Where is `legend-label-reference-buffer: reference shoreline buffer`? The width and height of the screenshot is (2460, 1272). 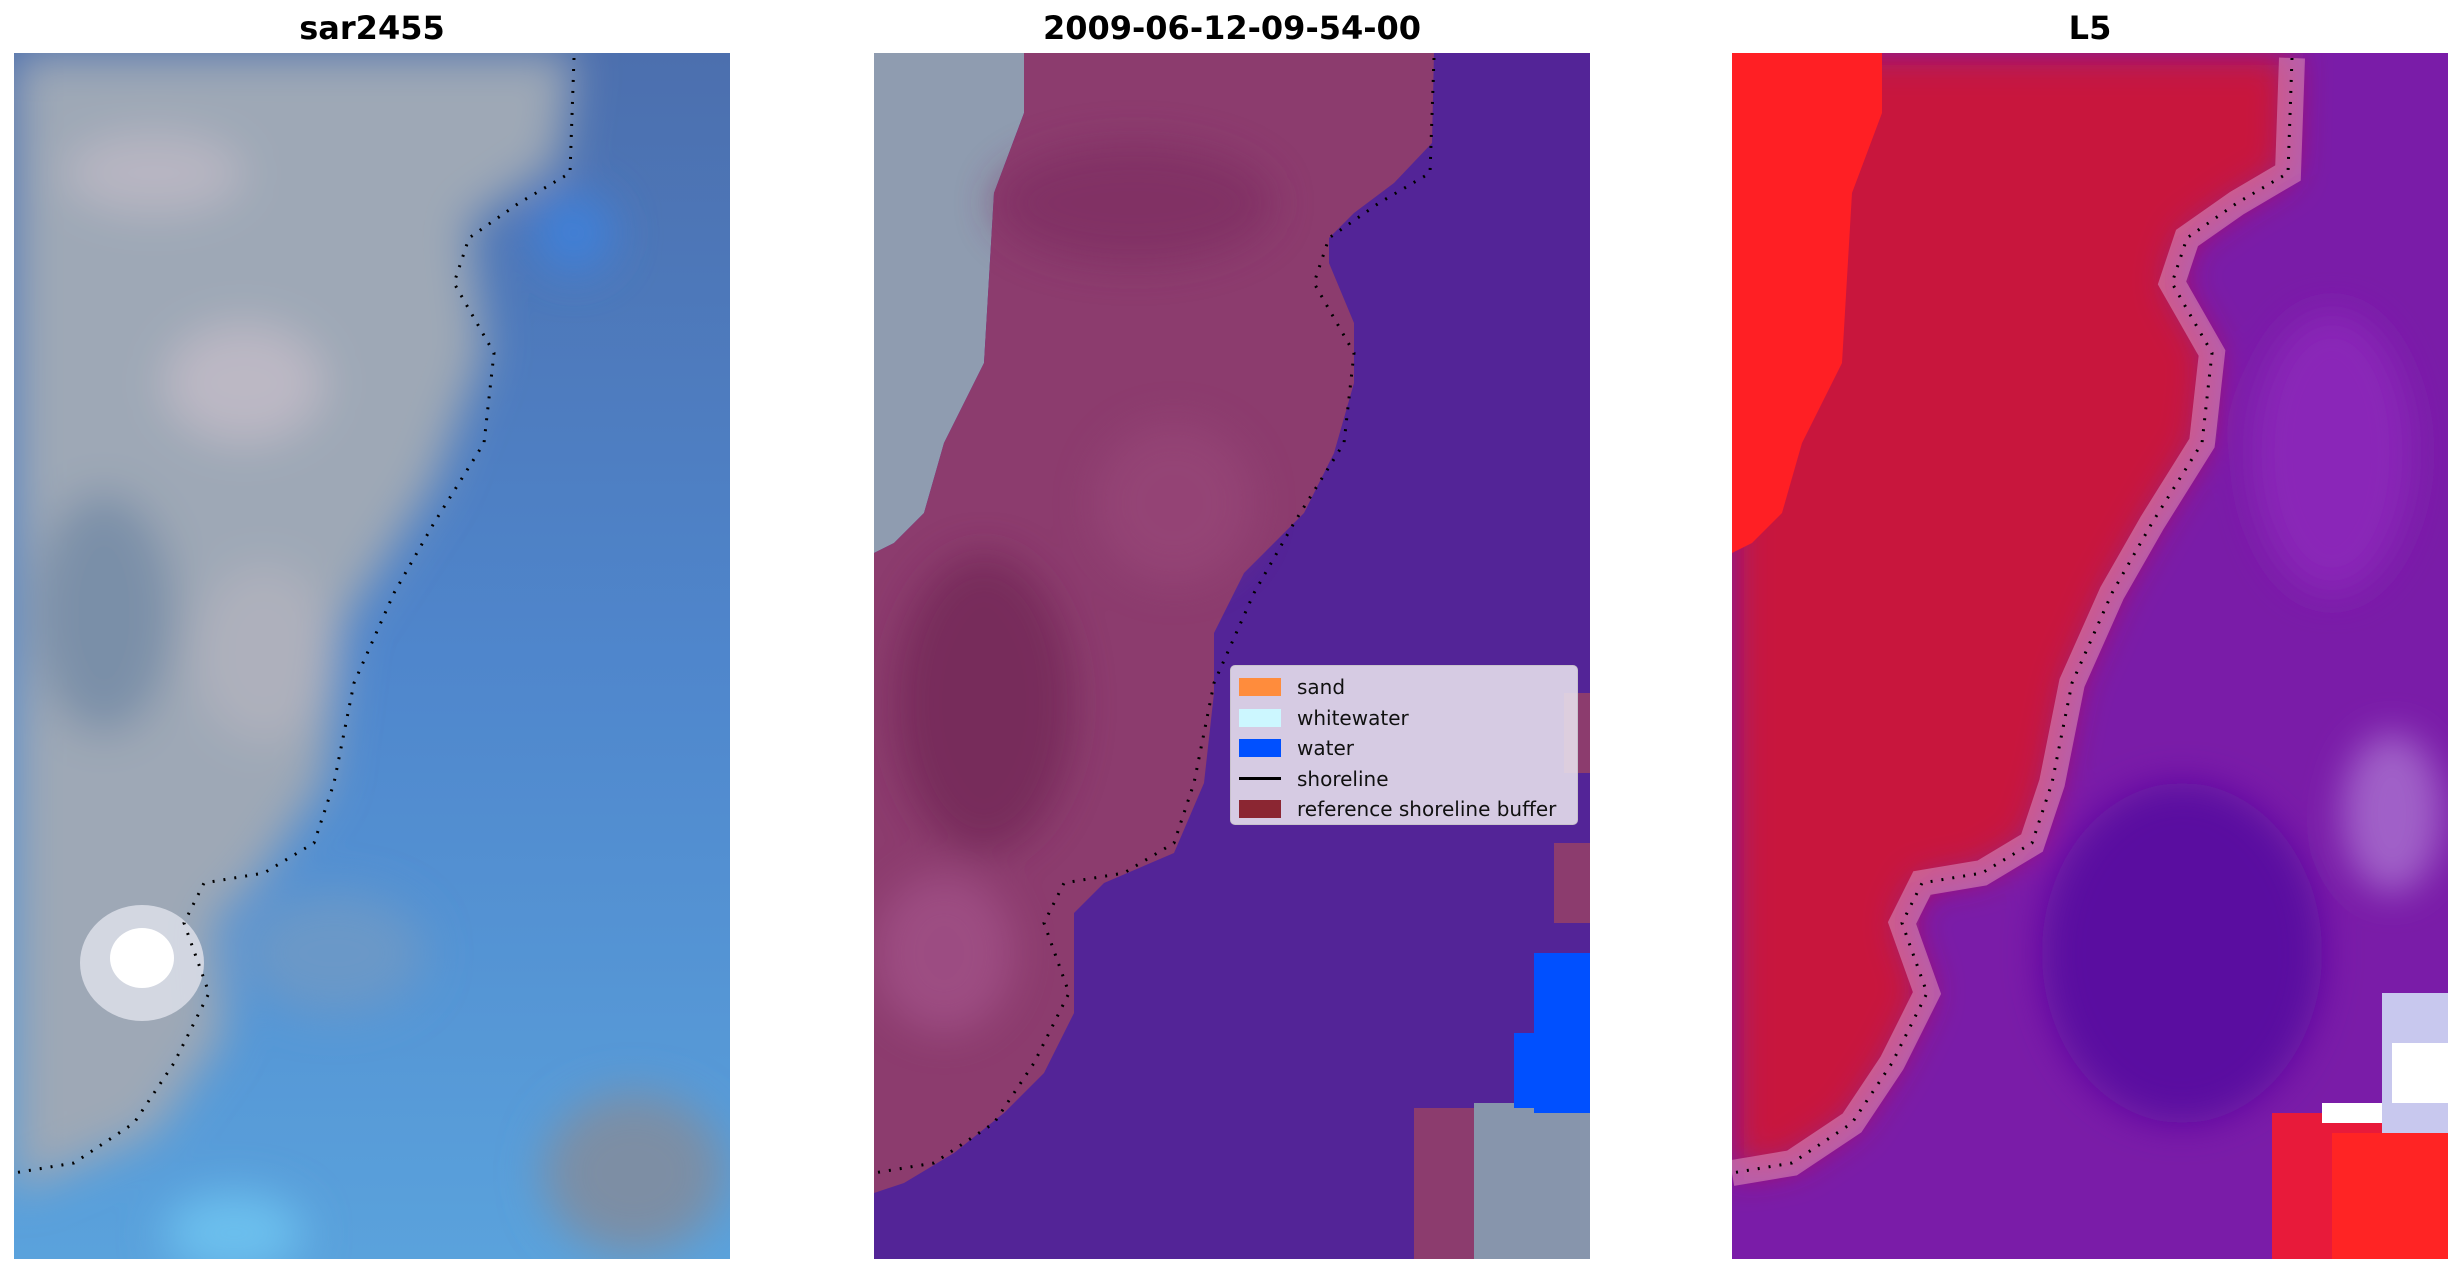
legend-label-reference-buffer: reference shoreline buffer is located at coordinates (1427, 809).